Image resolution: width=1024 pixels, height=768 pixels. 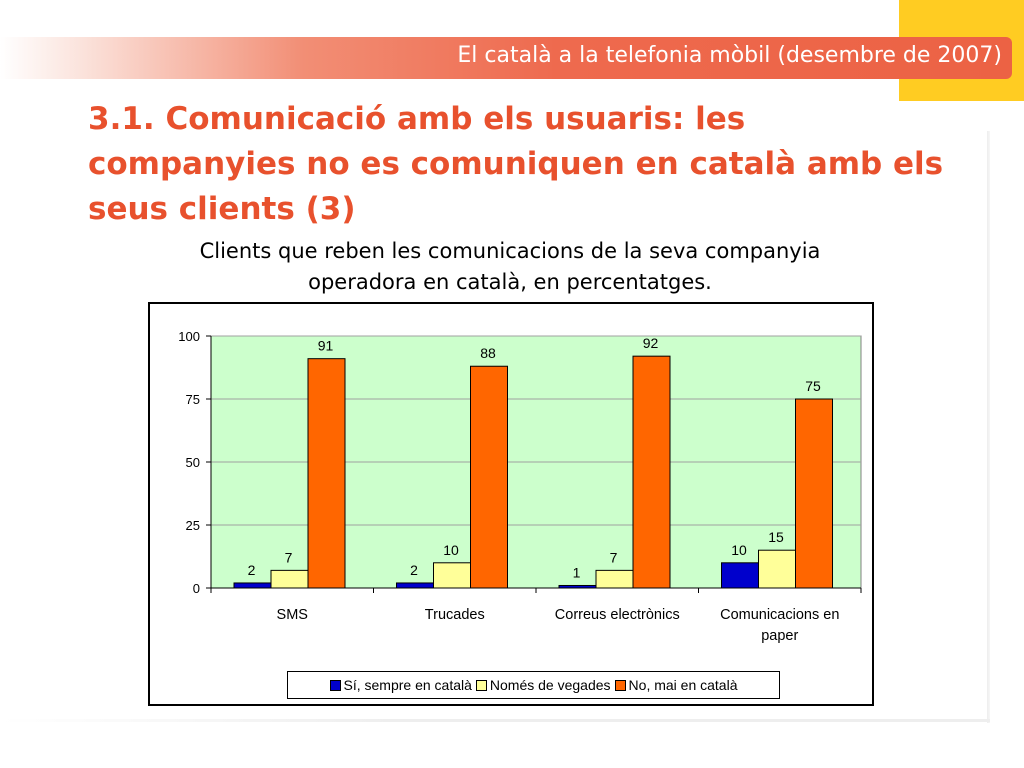 I want to click on y-tick-label: 75, so click(x=193, y=399).